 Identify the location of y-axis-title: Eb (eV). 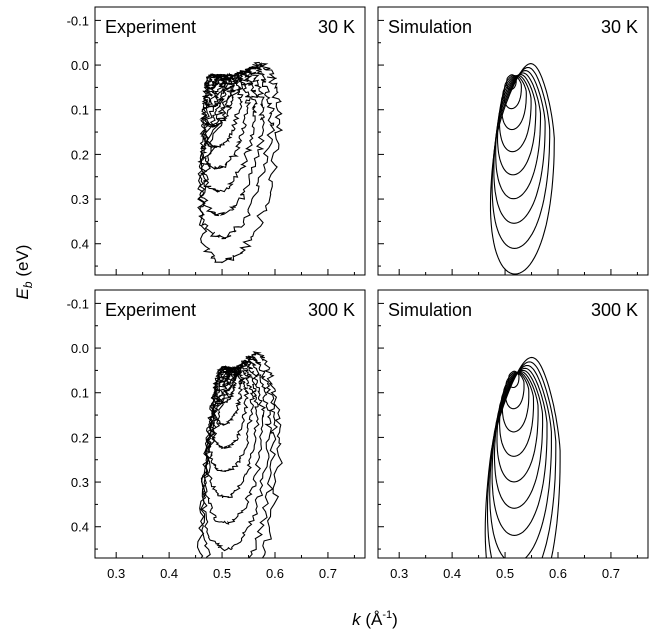
(24, 272).